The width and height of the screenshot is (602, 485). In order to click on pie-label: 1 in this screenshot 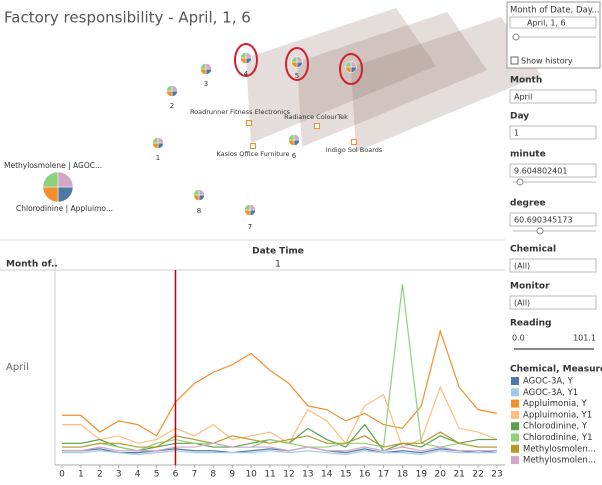, I will do `click(158, 158)`.